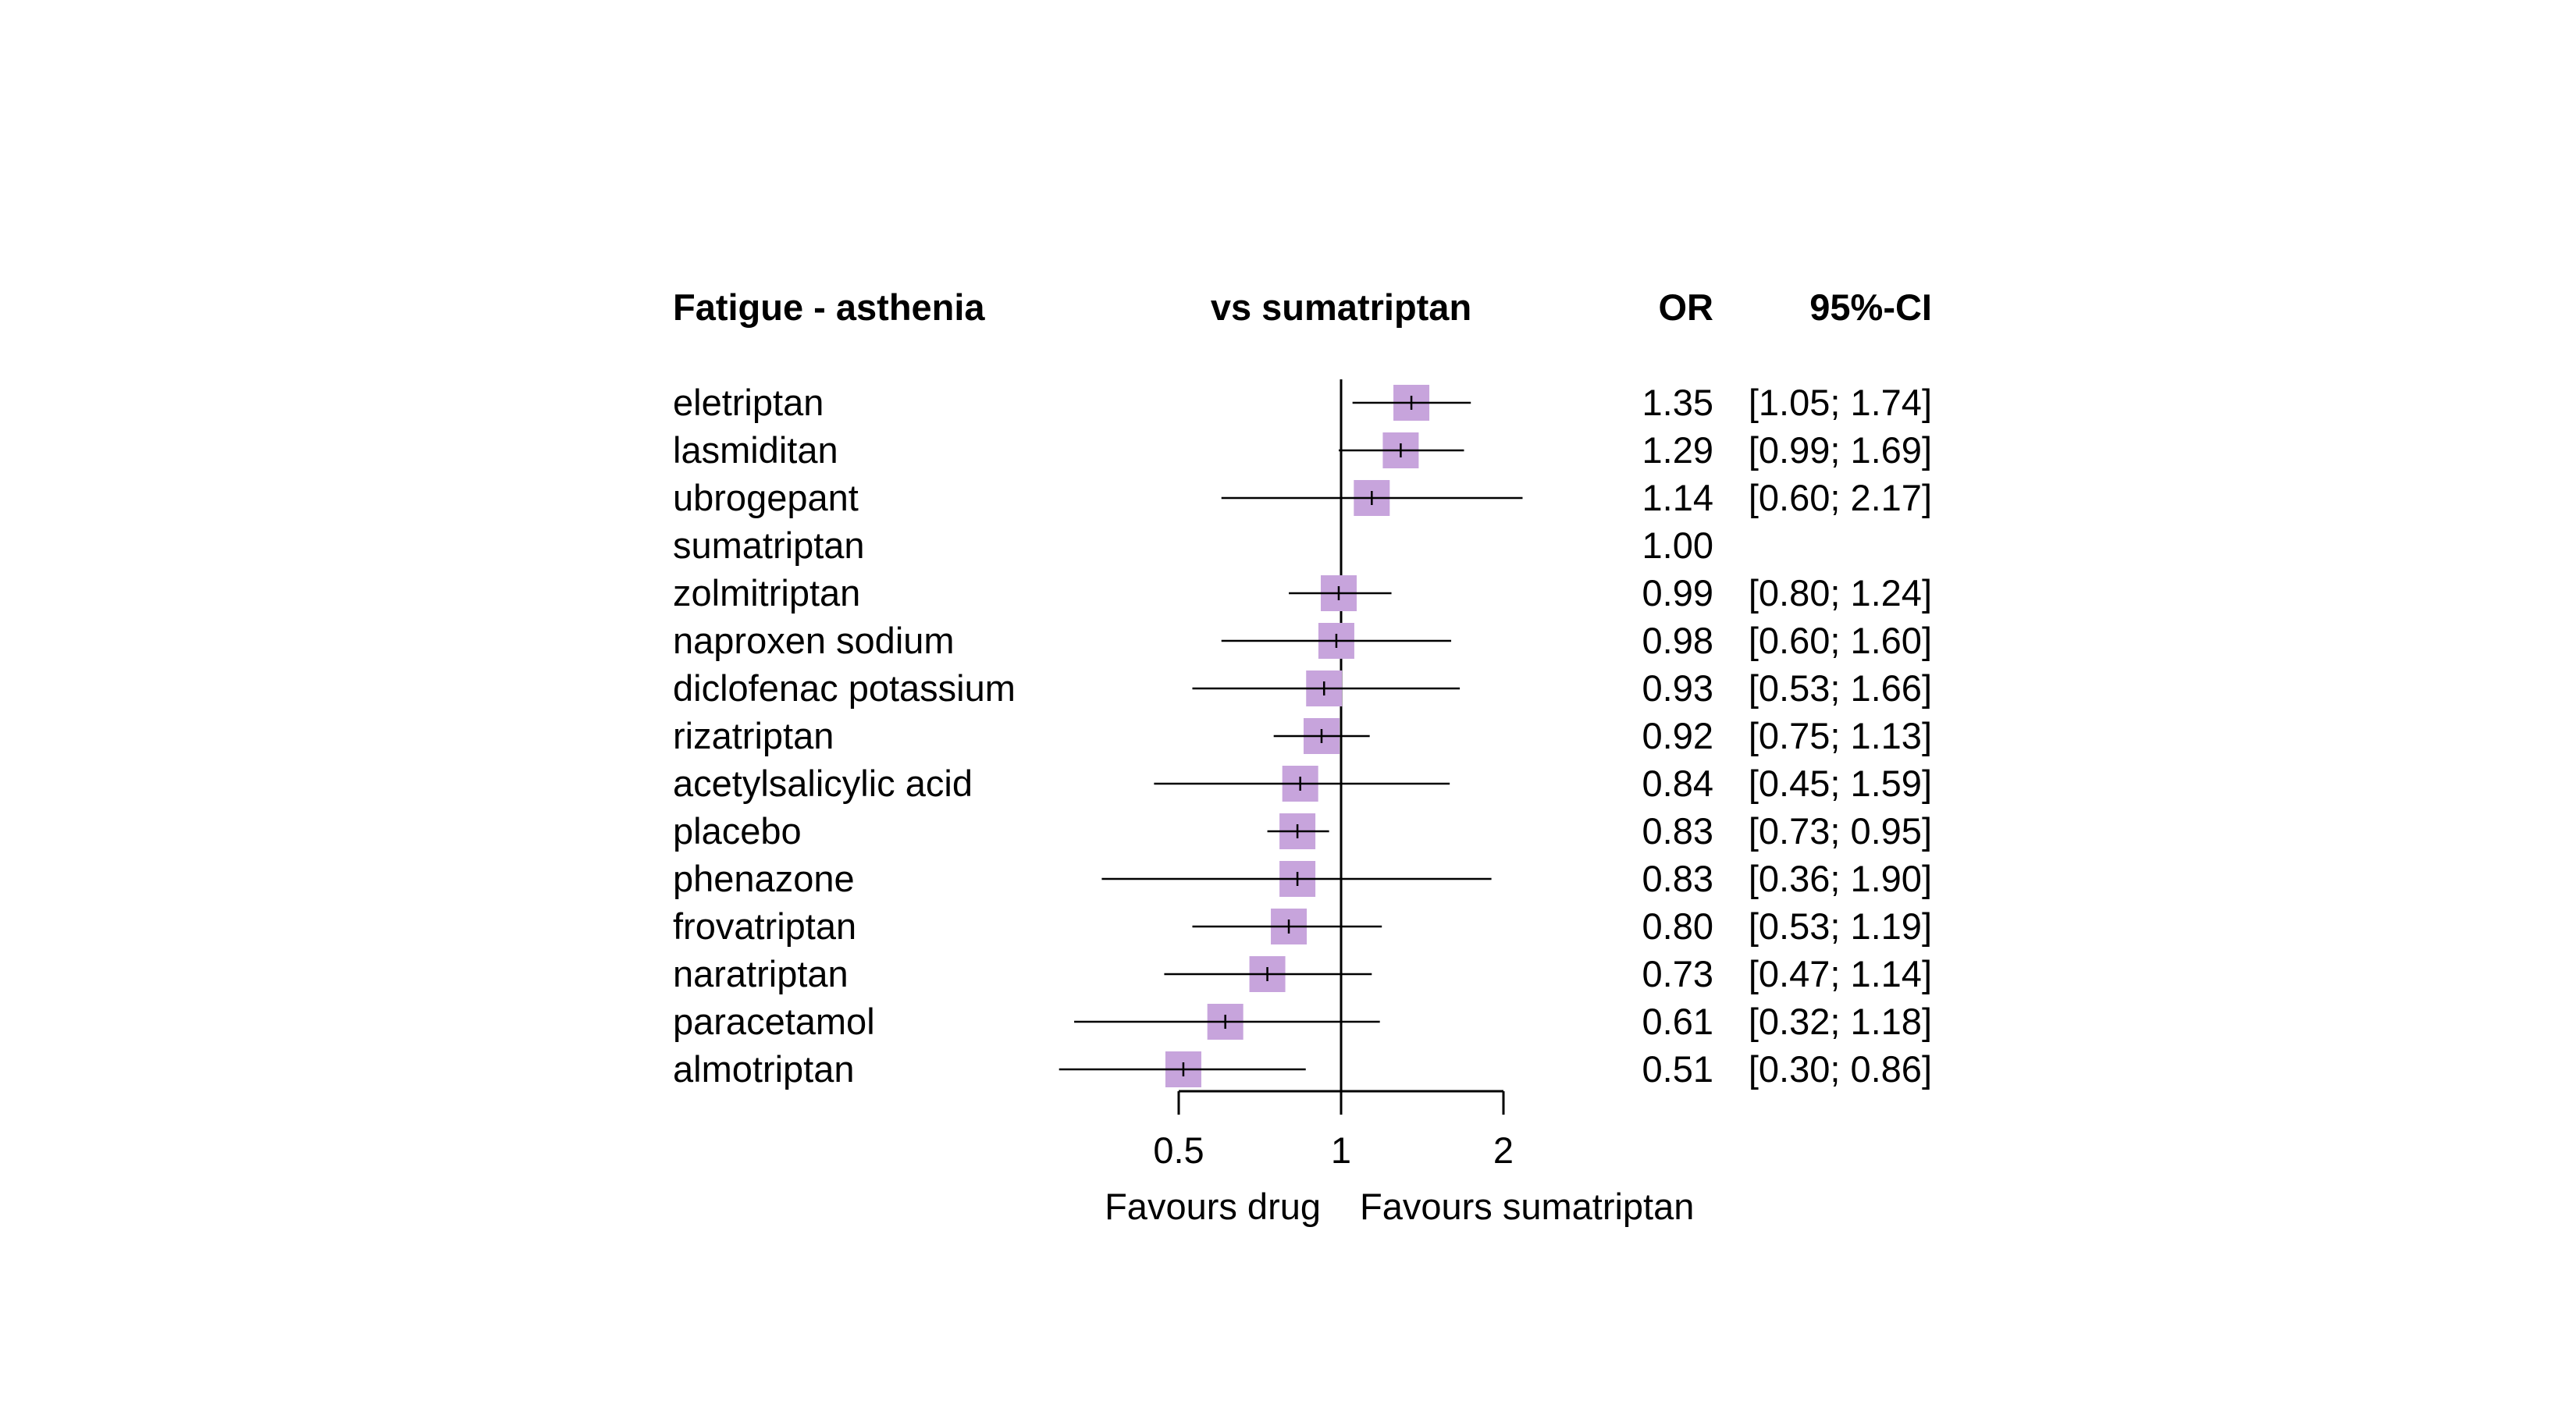 The image size is (2576, 1405). Describe the element at coordinates (1840, 879) in the screenshot. I see `ci-value: [0.36; 1.90]` at that location.